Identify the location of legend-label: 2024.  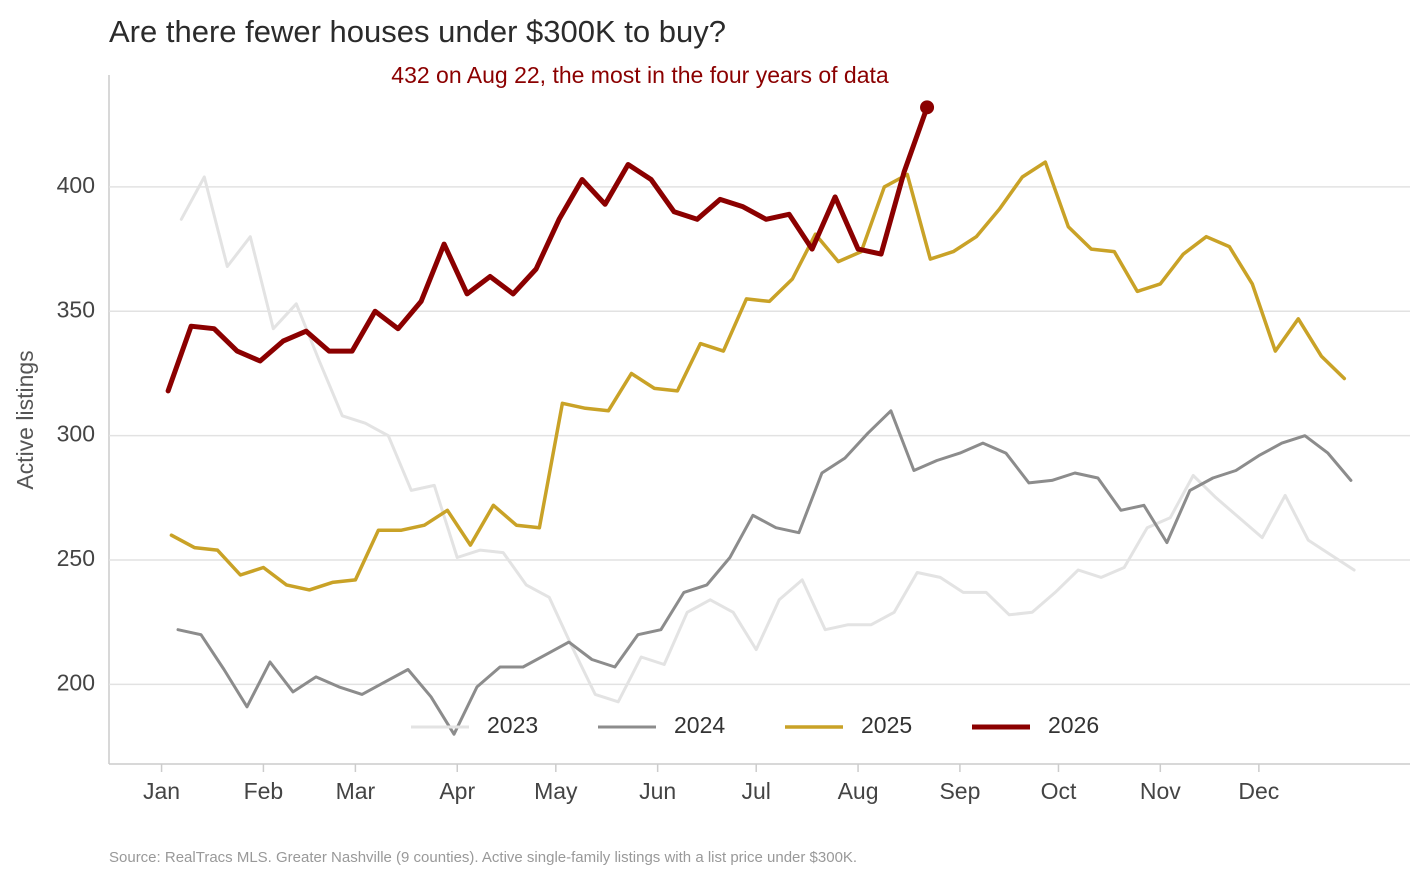
(699, 725).